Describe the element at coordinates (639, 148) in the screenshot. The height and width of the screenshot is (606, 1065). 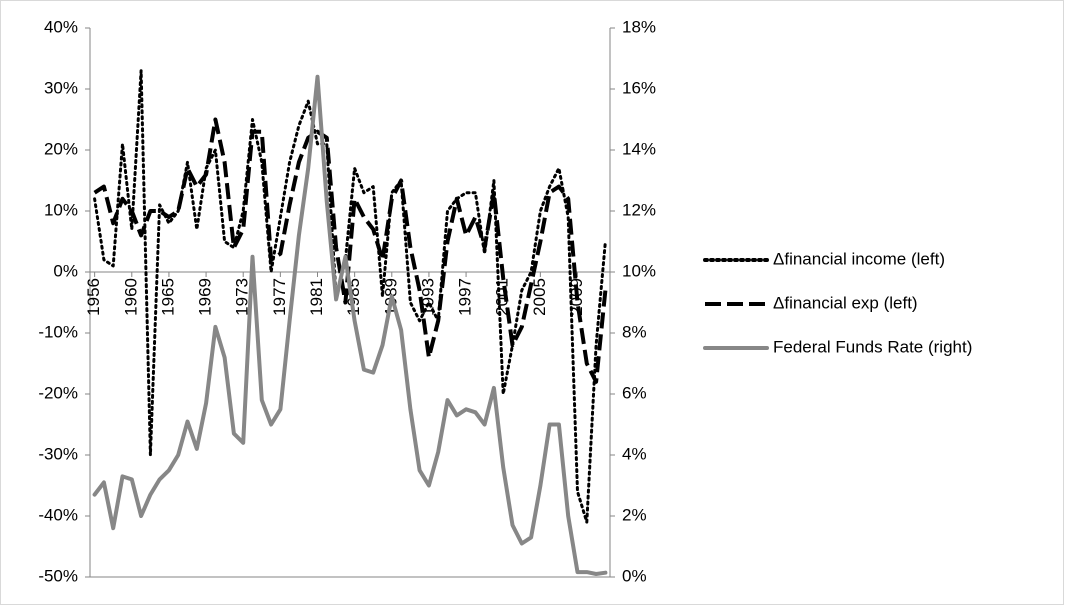
I see `y2-tick-label: 14%` at that location.